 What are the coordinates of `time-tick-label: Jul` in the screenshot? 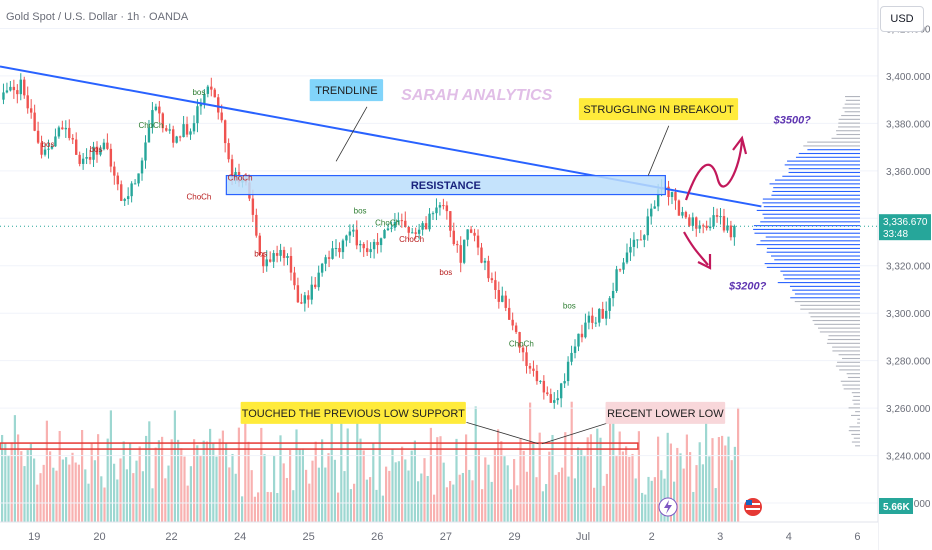 It's located at (583, 537).